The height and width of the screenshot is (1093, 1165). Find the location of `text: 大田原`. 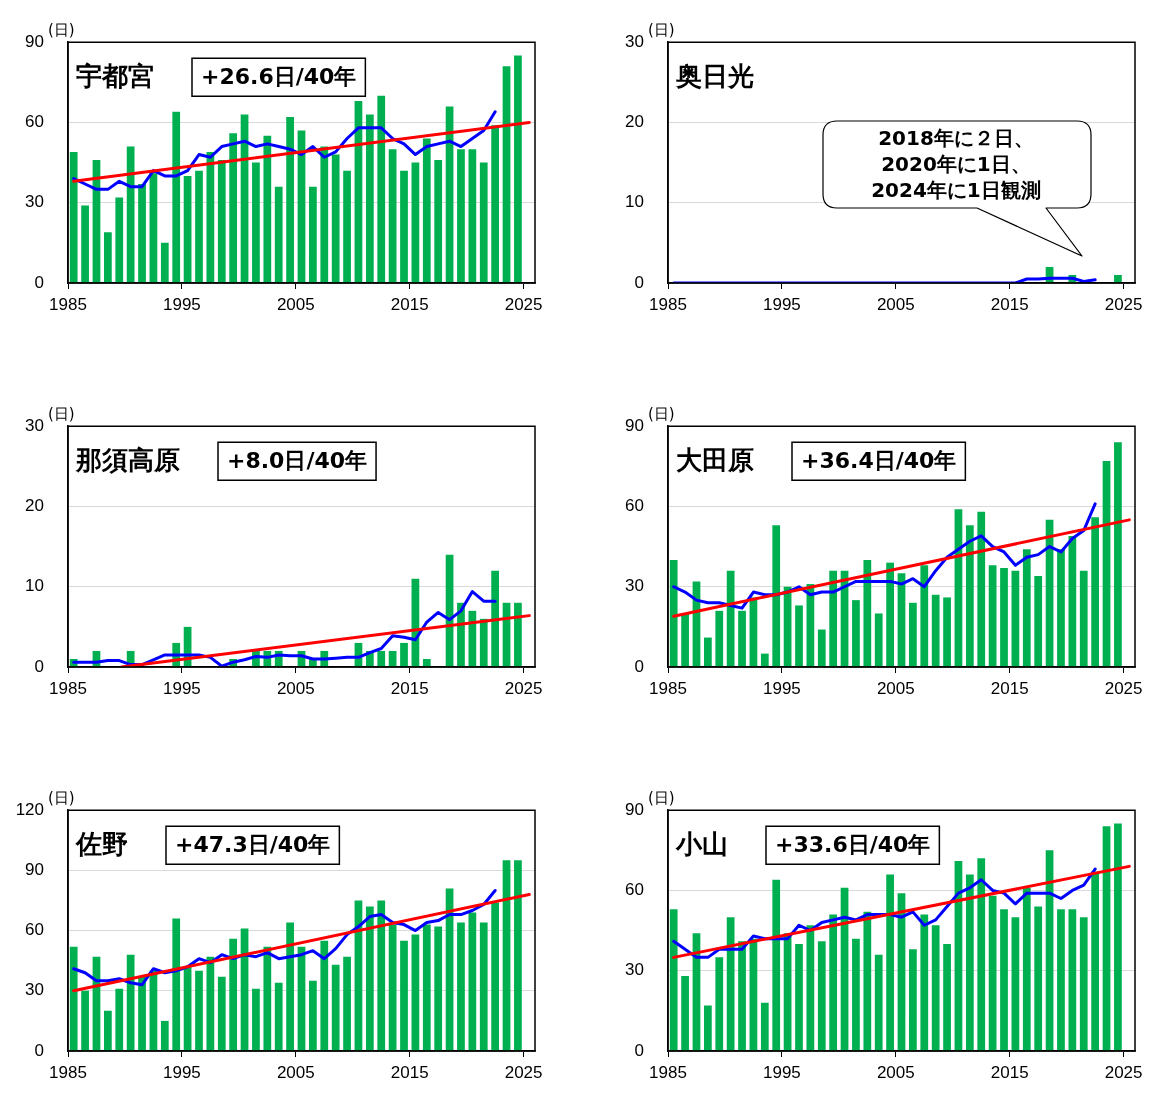

text: 大田原 is located at coordinates (715, 459).